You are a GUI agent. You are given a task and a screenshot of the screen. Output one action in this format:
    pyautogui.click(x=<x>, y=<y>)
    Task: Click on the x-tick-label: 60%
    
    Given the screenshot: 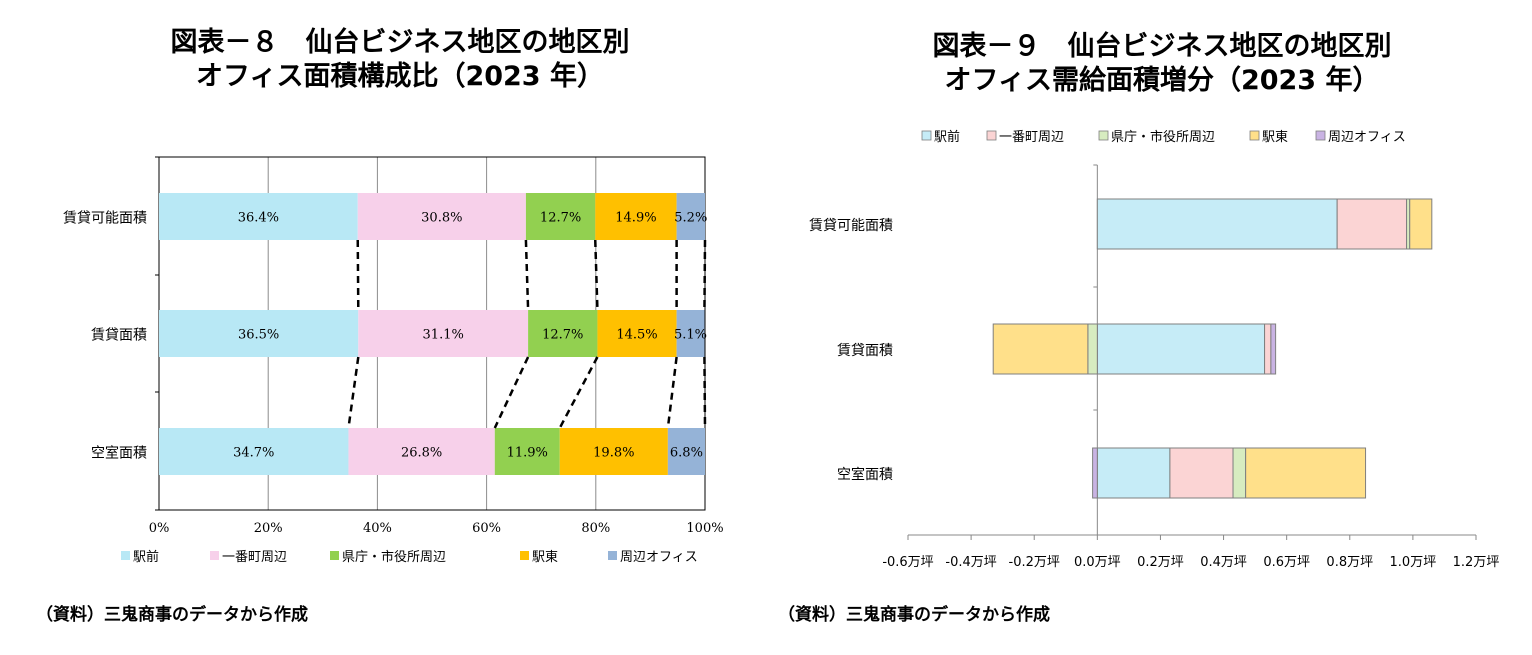 What is the action you would take?
    pyautogui.click(x=486, y=528)
    